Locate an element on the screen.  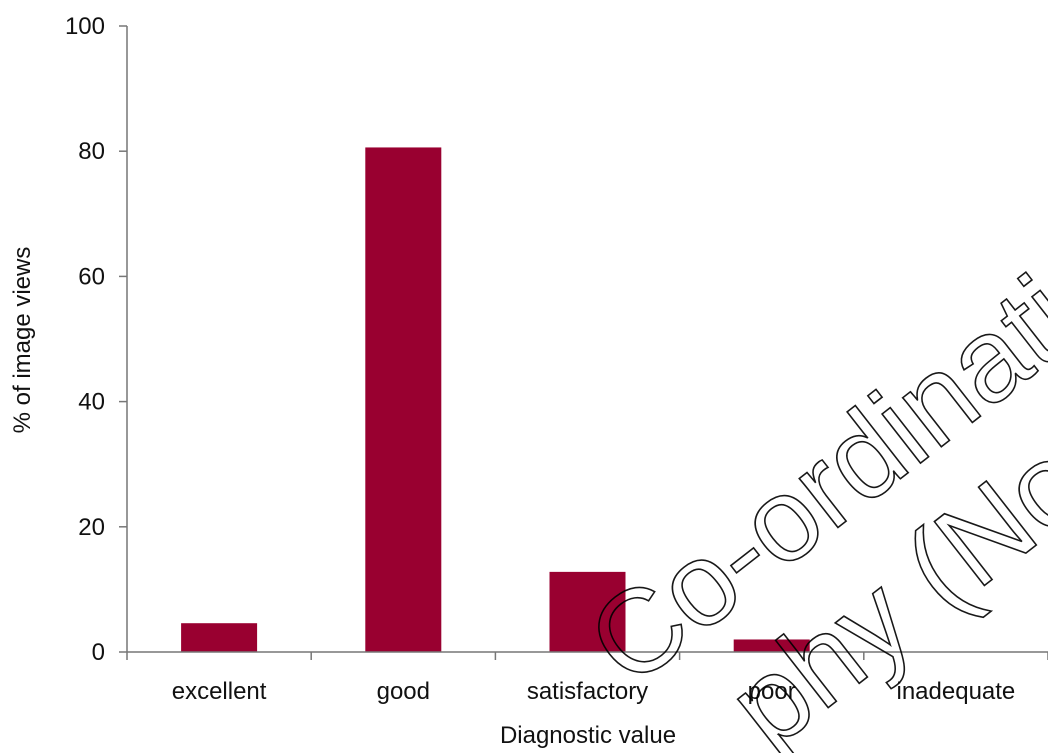
bar-good is located at coordinates (403, 399).